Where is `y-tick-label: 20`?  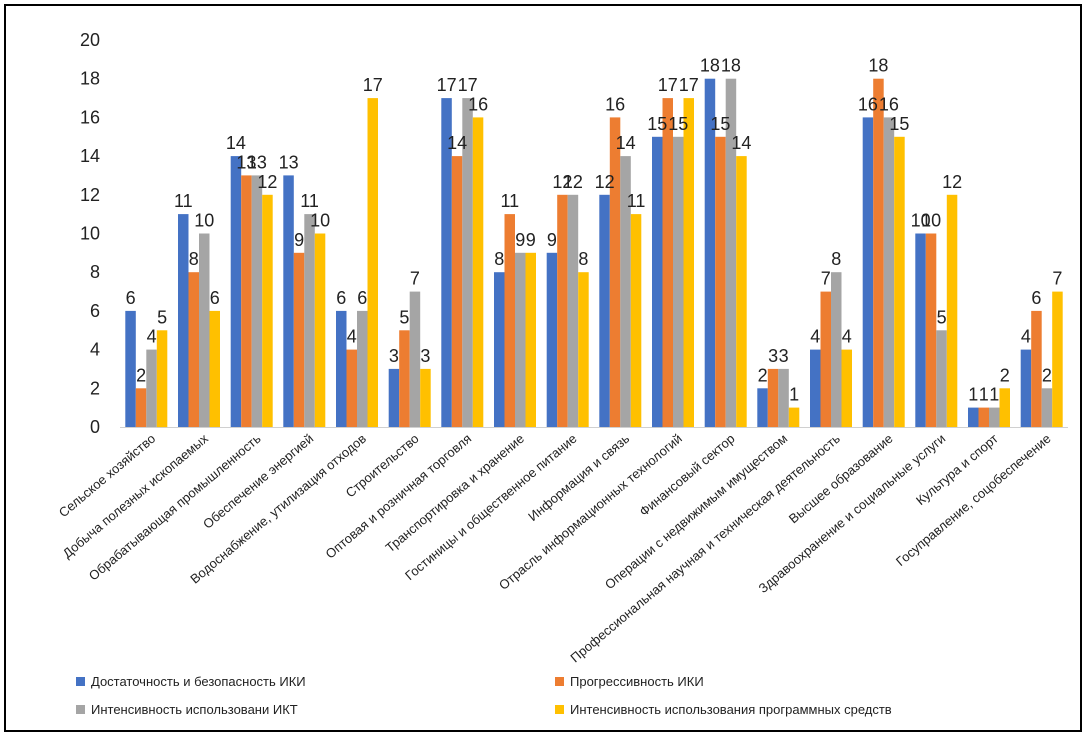 y-tick-label: 20 is located at coordinates (90, 40).